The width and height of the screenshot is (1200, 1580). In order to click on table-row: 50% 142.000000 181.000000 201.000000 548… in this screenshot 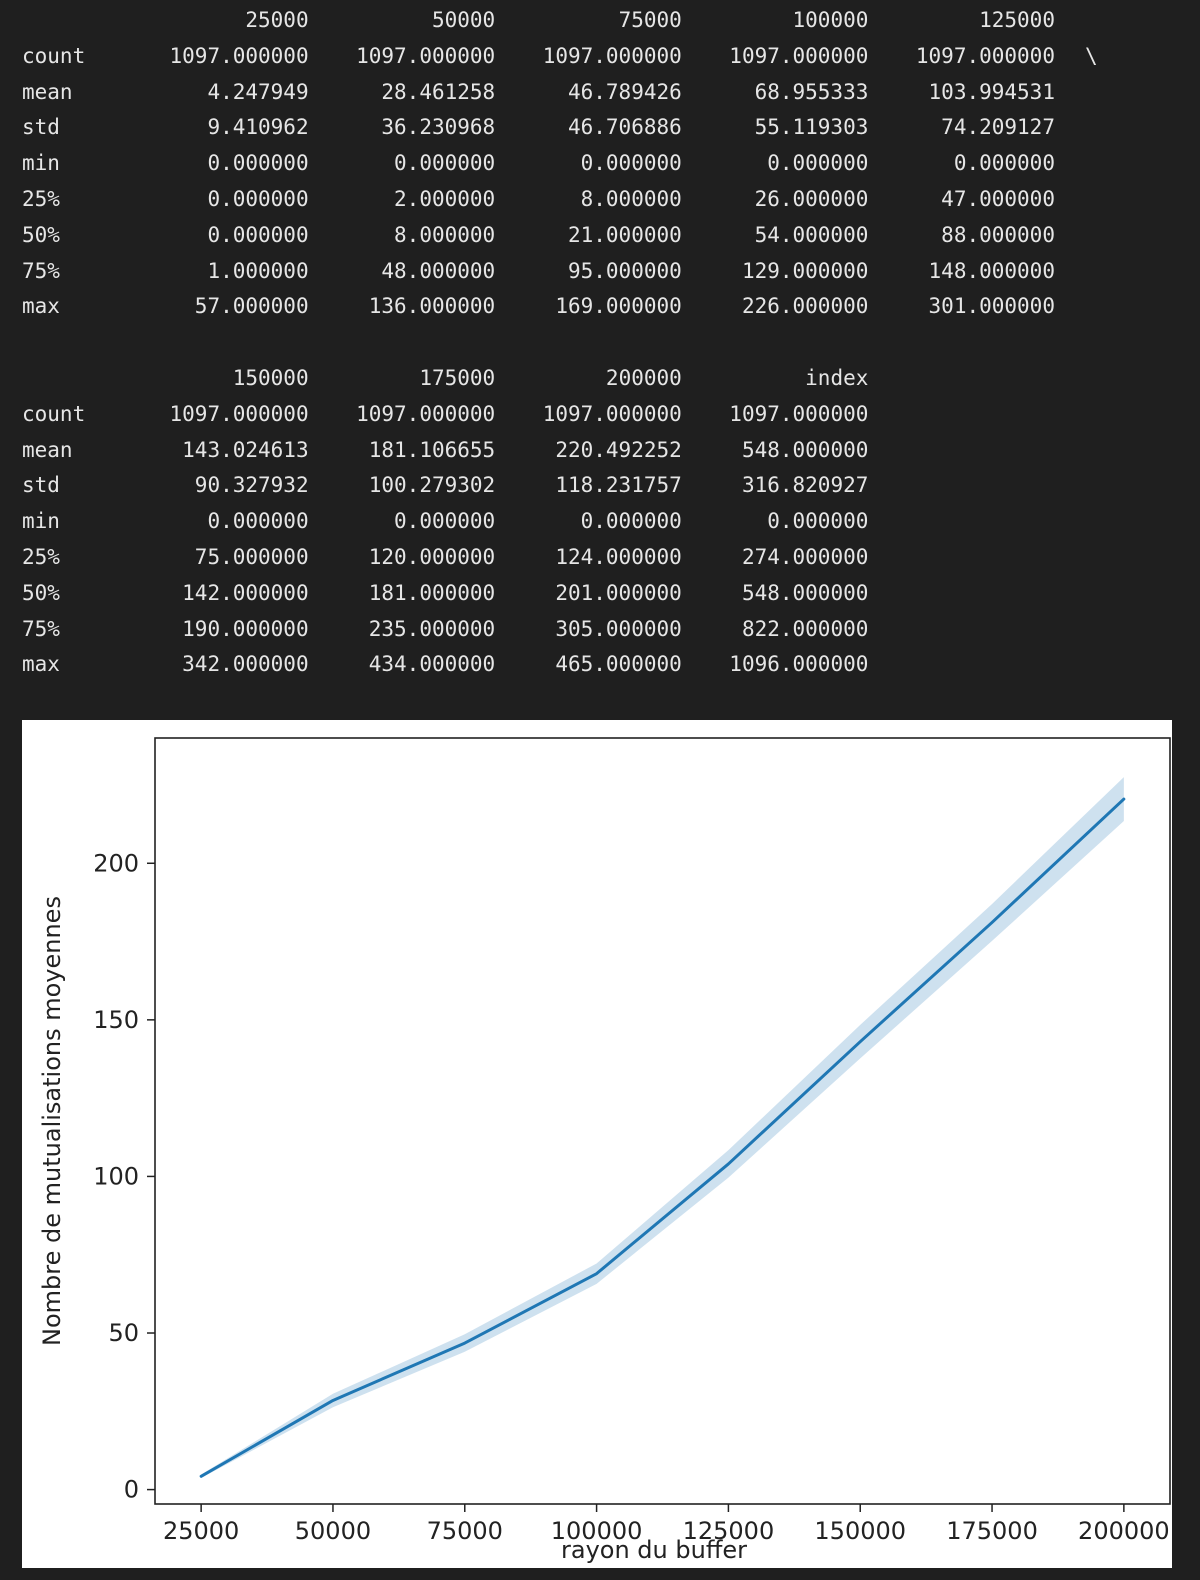, I will do `click(445, 594)`.